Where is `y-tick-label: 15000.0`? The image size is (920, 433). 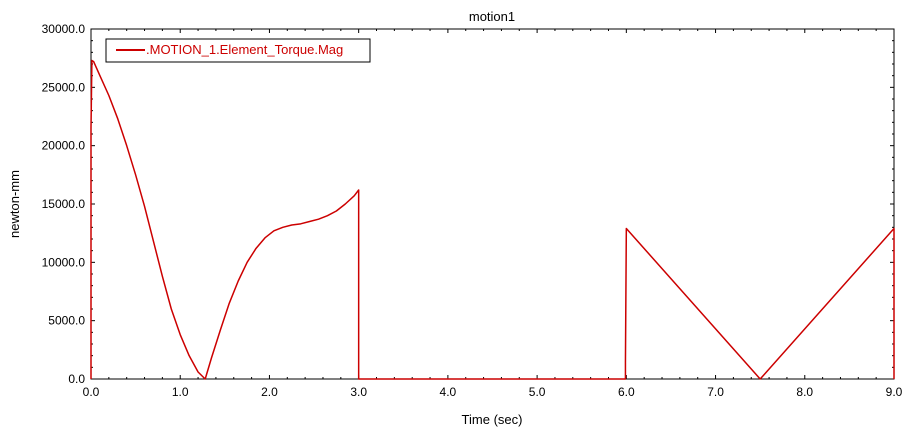
y-tick-label: 15000.0 is located at coordinates (64, 204).